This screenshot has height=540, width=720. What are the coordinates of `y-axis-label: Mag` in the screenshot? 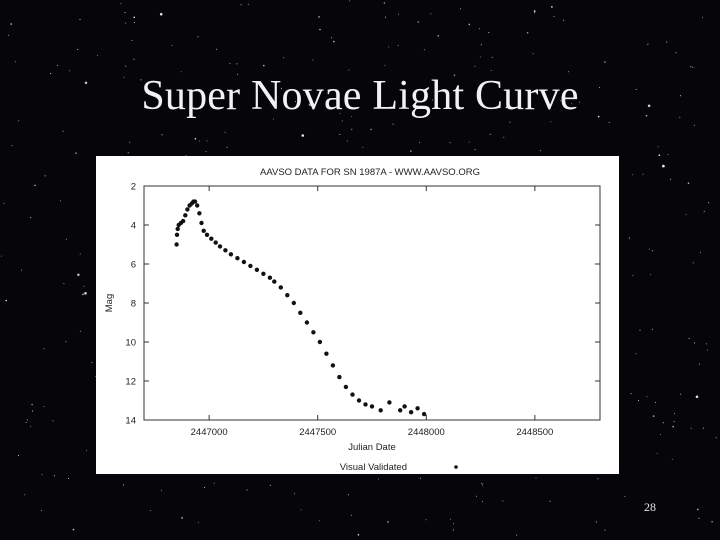 It's located at (109, 303).